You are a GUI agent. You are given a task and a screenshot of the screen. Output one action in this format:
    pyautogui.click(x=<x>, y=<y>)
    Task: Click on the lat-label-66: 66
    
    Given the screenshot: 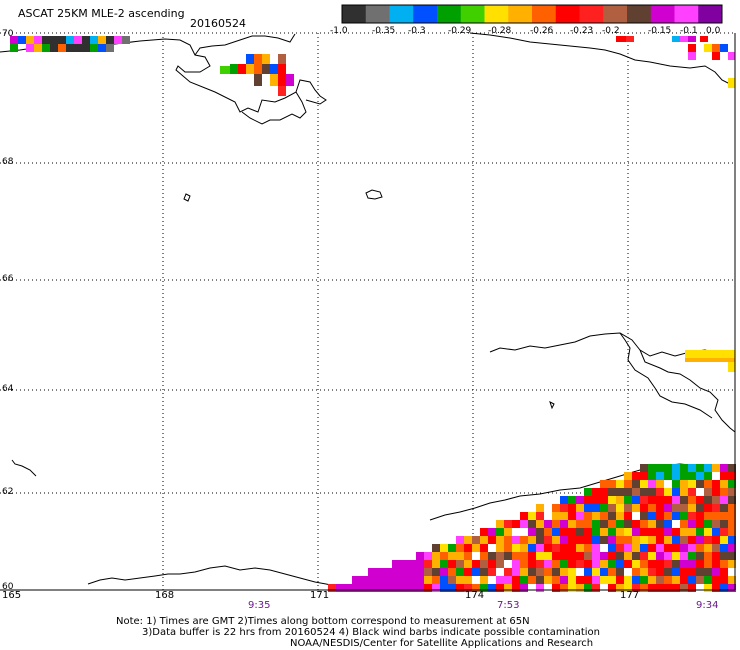 What is the action you would take?
    pyautogui.click(x=8, y=279)
    